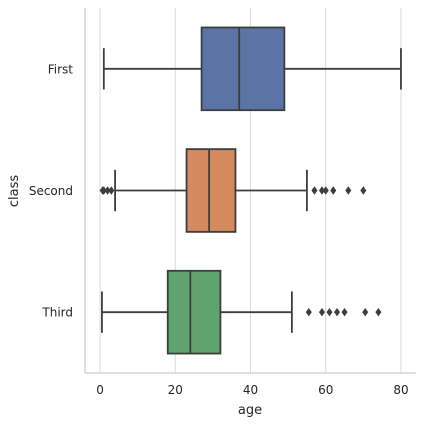  Describe the element at coordinates (241, 312) in the screenshot. I see `box-third` at that location.